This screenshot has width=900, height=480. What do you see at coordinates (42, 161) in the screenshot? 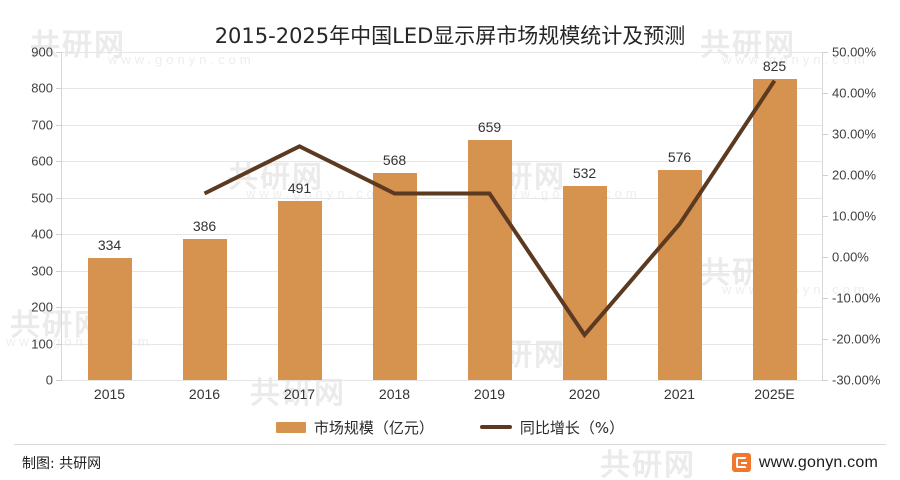
I see `y-axis-left-tick: 600` at bounding box center [42, 161].